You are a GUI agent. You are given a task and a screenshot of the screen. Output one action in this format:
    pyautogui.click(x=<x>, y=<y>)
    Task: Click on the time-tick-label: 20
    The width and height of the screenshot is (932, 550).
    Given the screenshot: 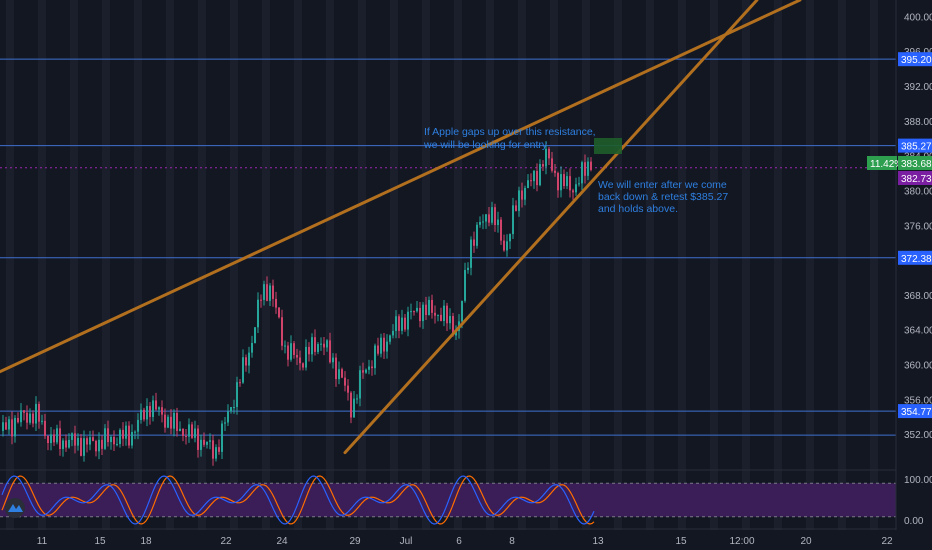 What is the action you would take?
    pyautogui.click(x=806, y=541)
    